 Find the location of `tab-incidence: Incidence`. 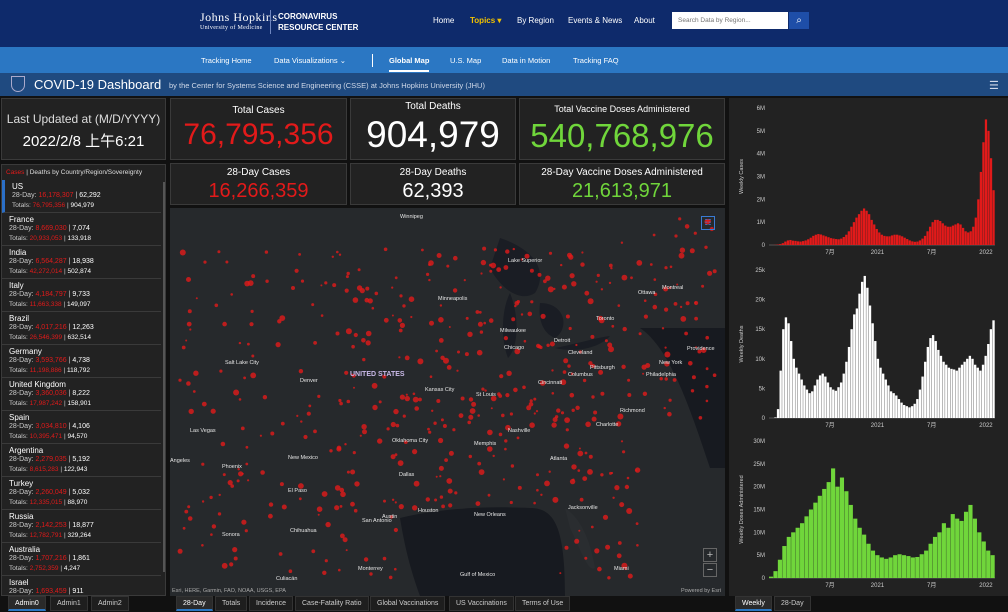

tab-incidence: Incidence is located at coordinates (271, 603).